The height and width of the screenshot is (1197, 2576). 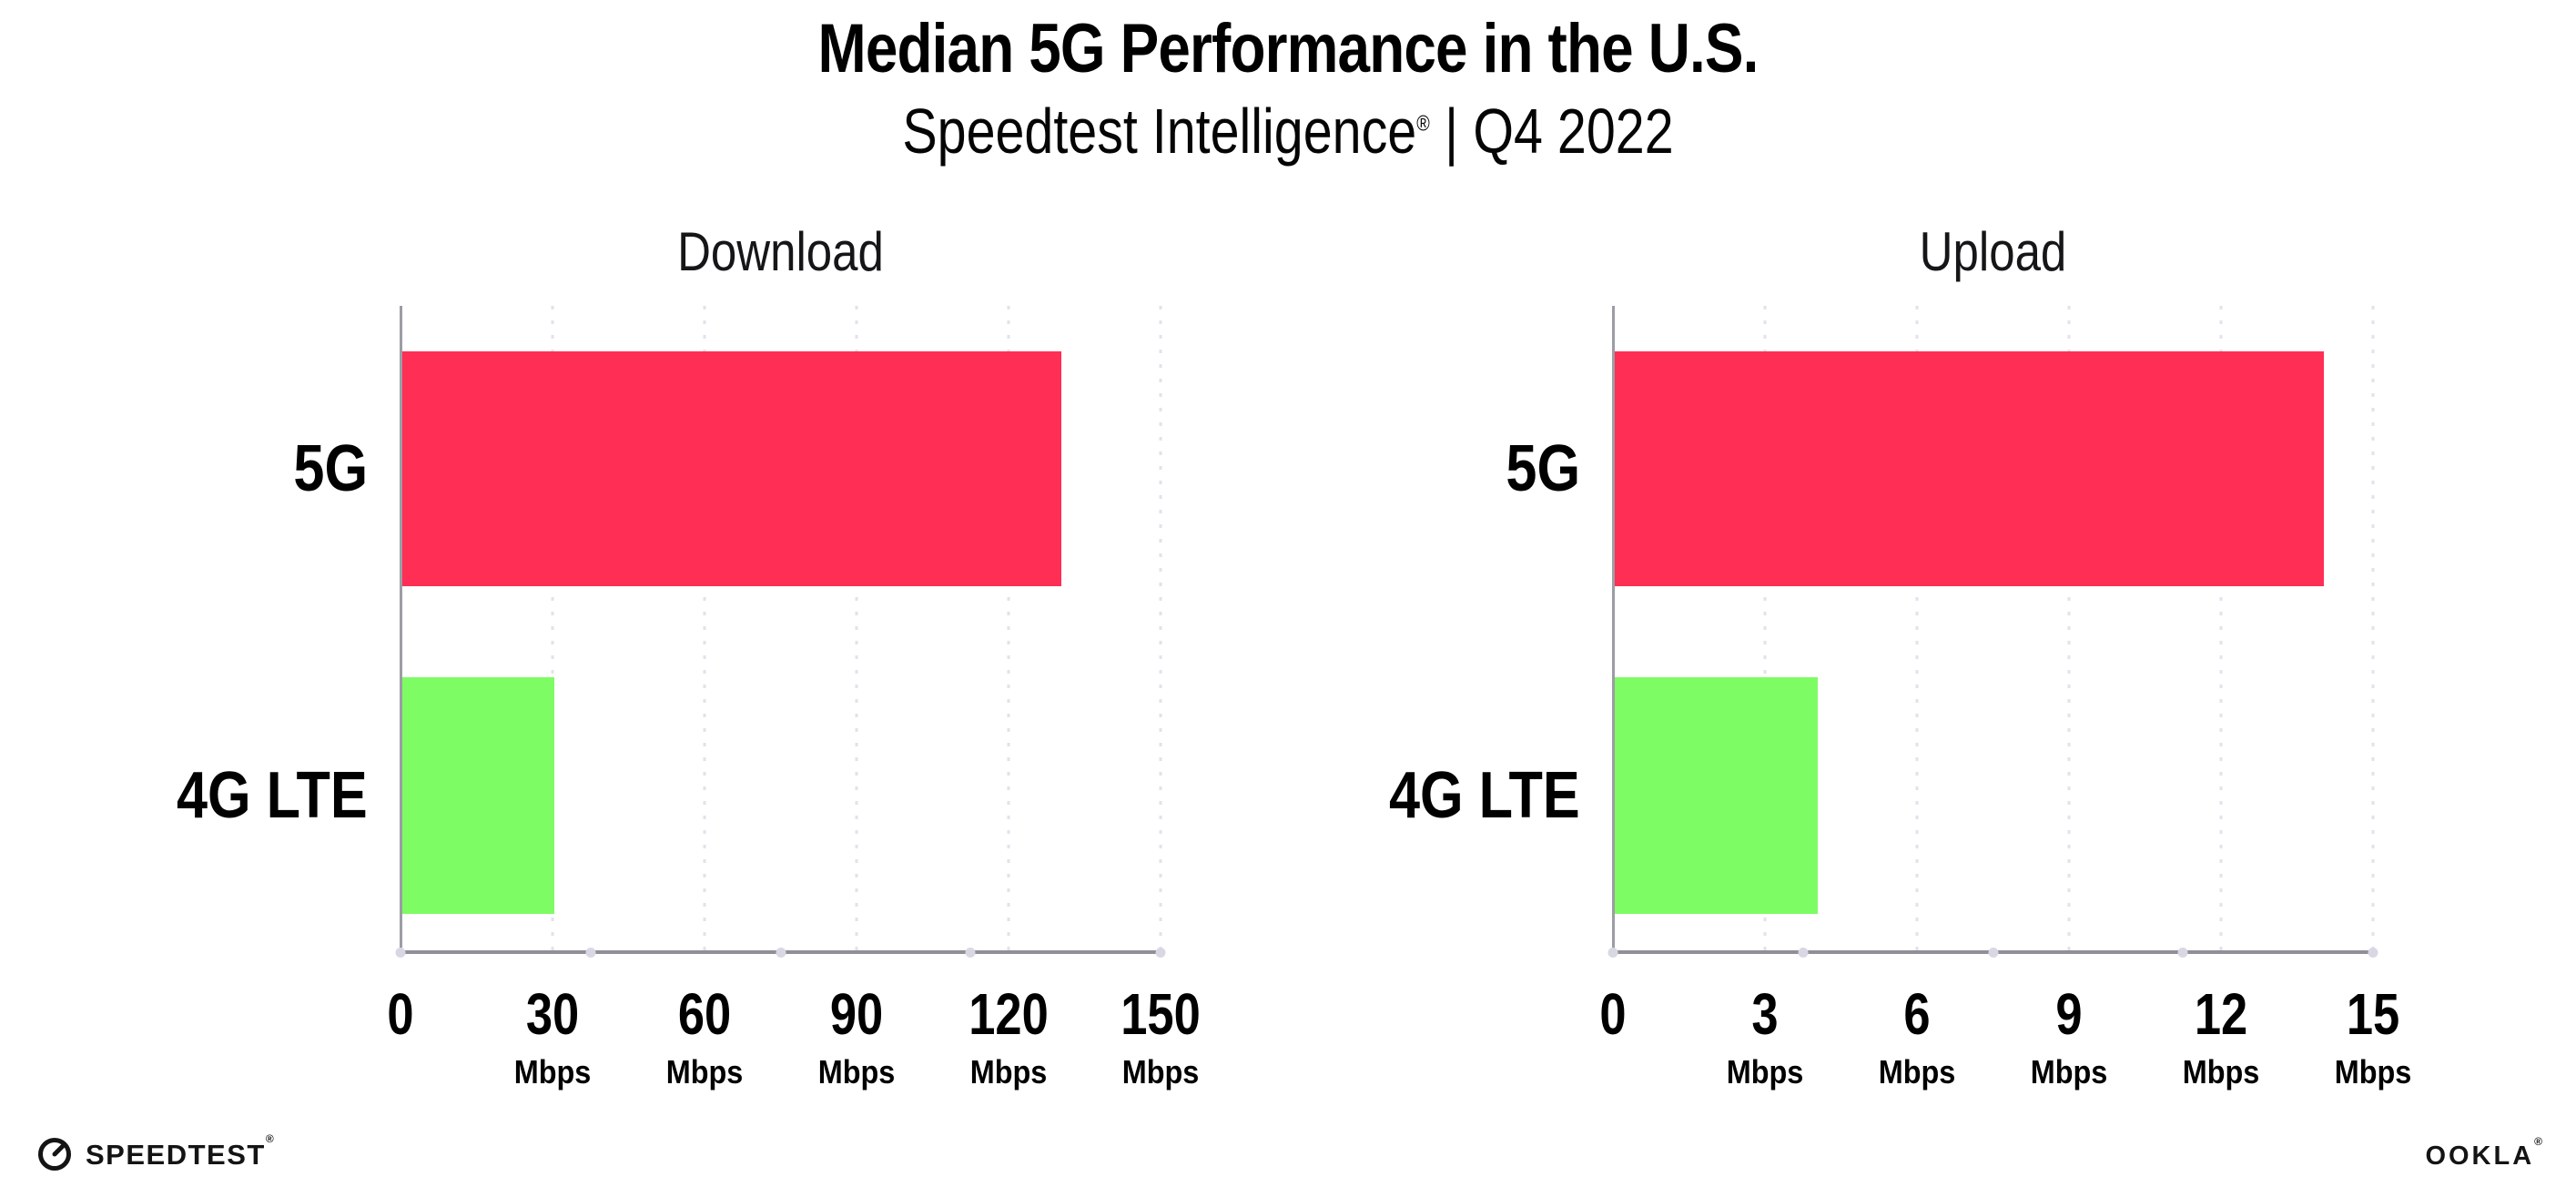 I want to click on x-tick-label: 30, so click(x=552, y=1014).